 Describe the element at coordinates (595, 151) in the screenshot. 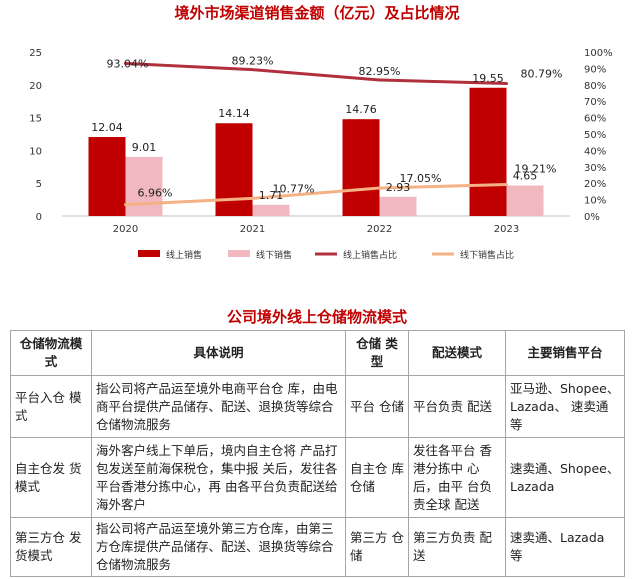

I see `y2-tick-label: 40%` at that location.